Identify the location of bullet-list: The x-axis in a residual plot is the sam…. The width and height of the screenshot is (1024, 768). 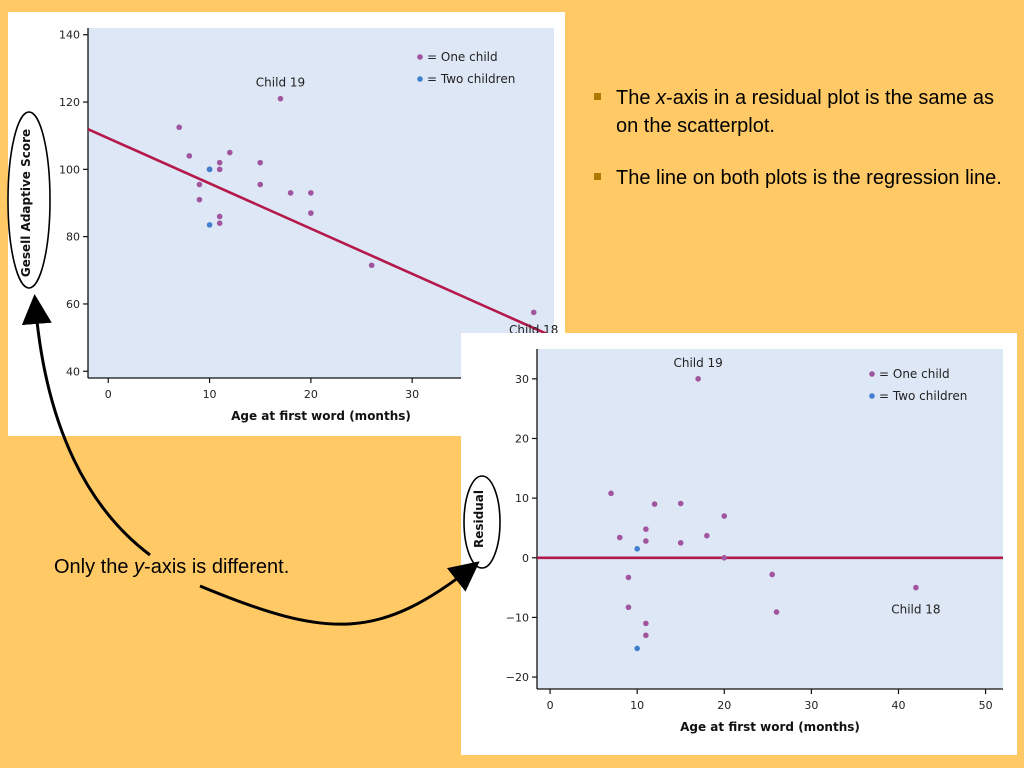
(797, 150).